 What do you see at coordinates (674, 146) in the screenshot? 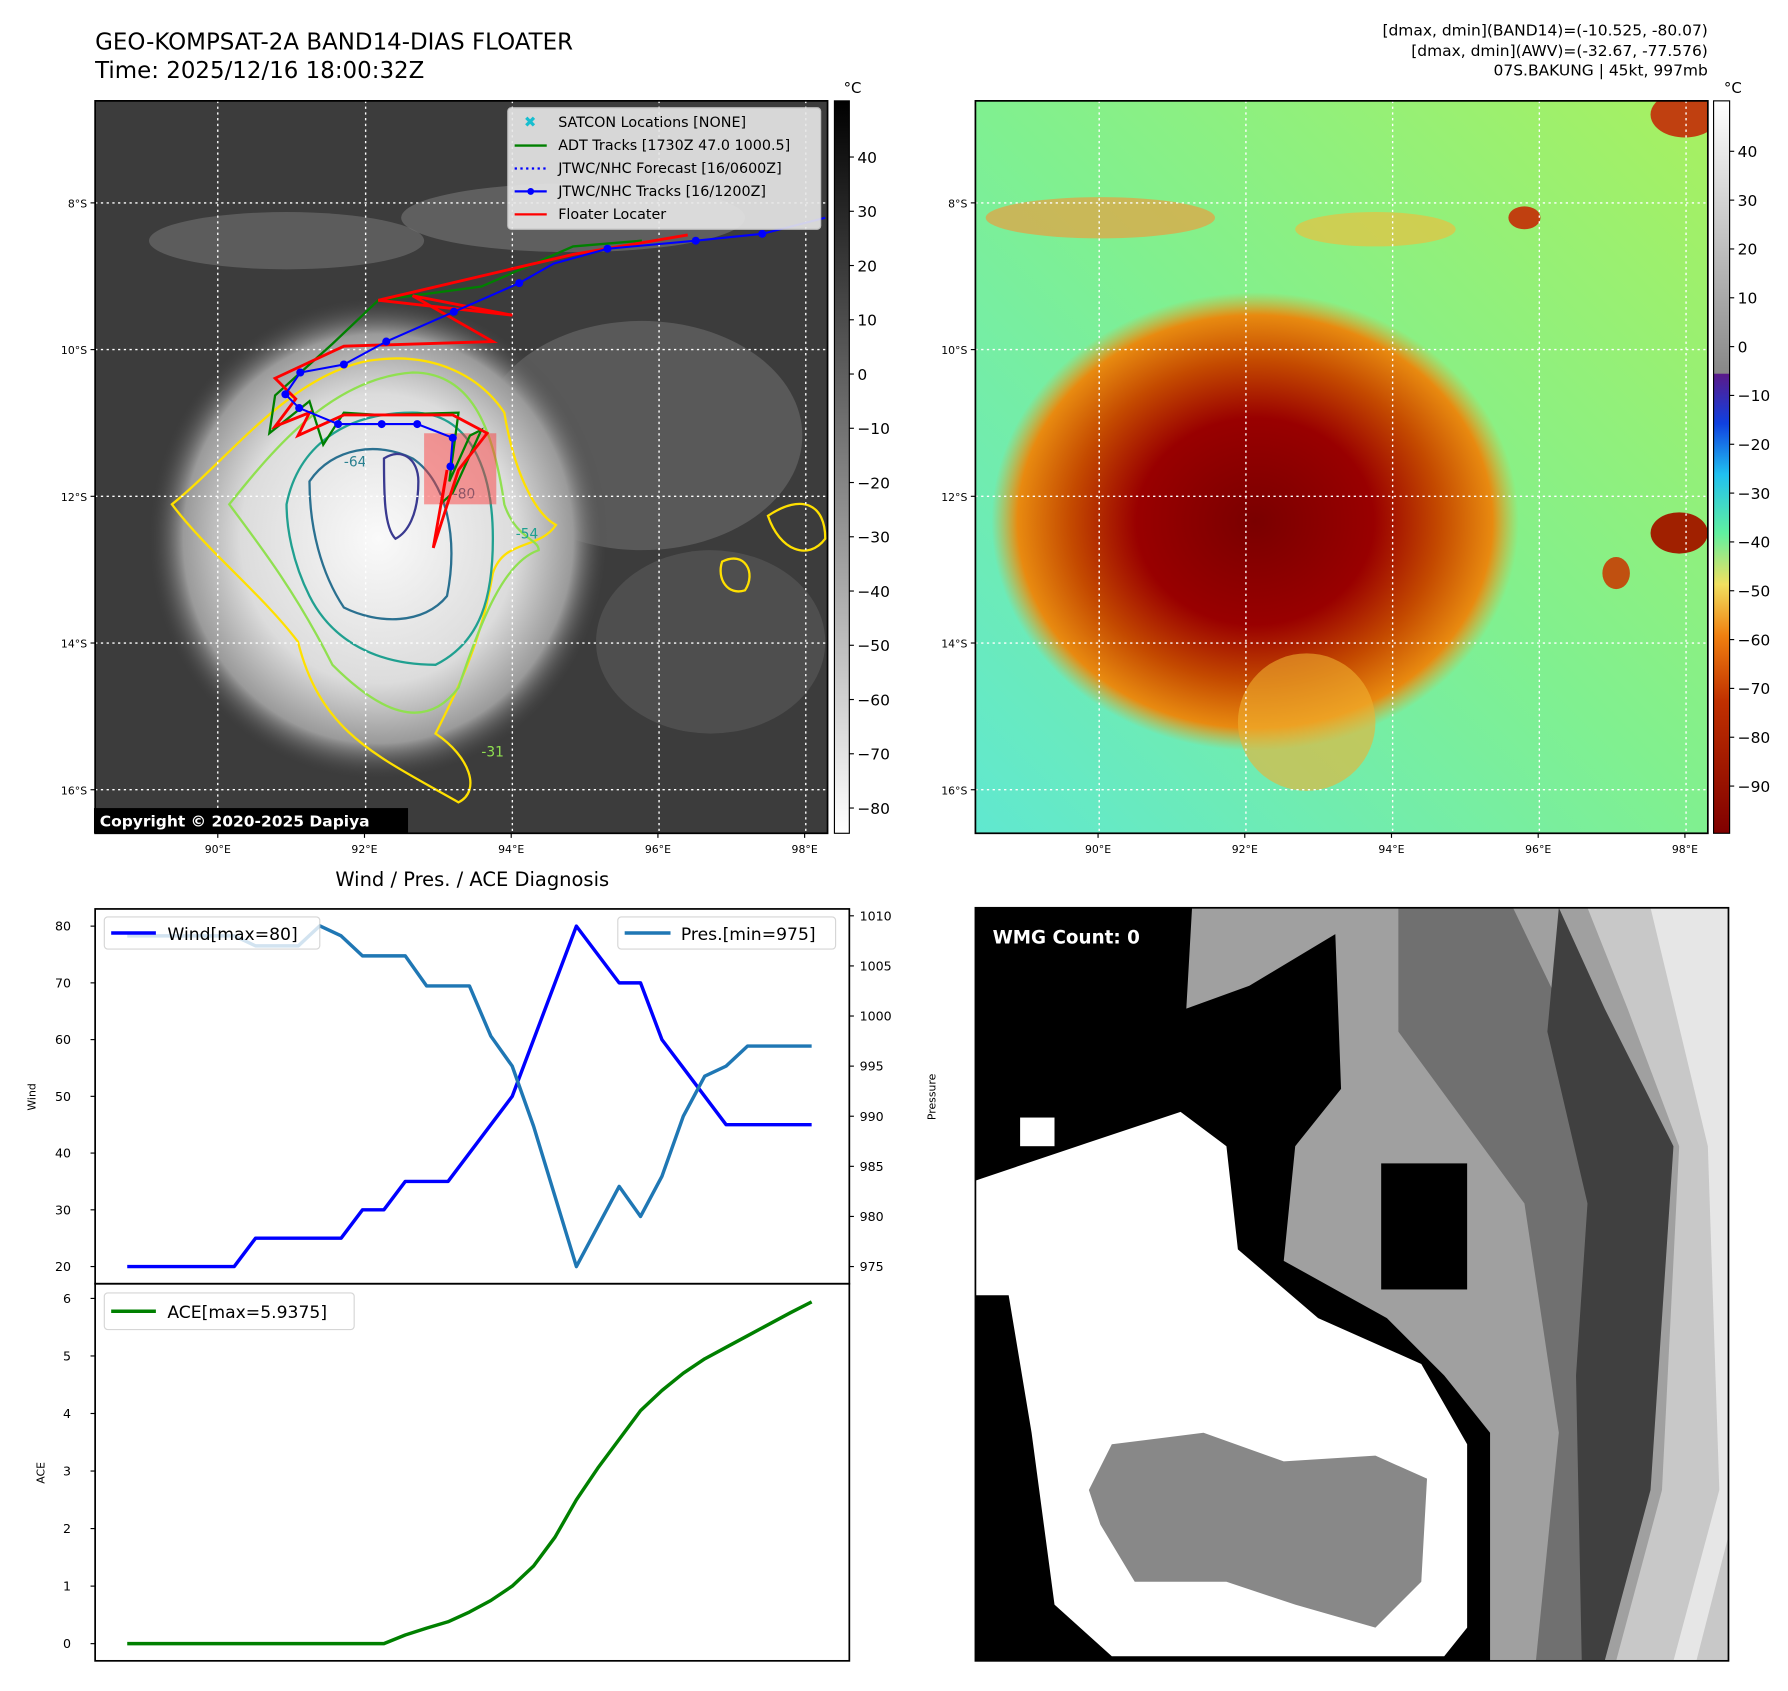
I see `legend-adt: ADT Tracks [1730Z 47.0 1000.5]` at bounding box center [674, 146].